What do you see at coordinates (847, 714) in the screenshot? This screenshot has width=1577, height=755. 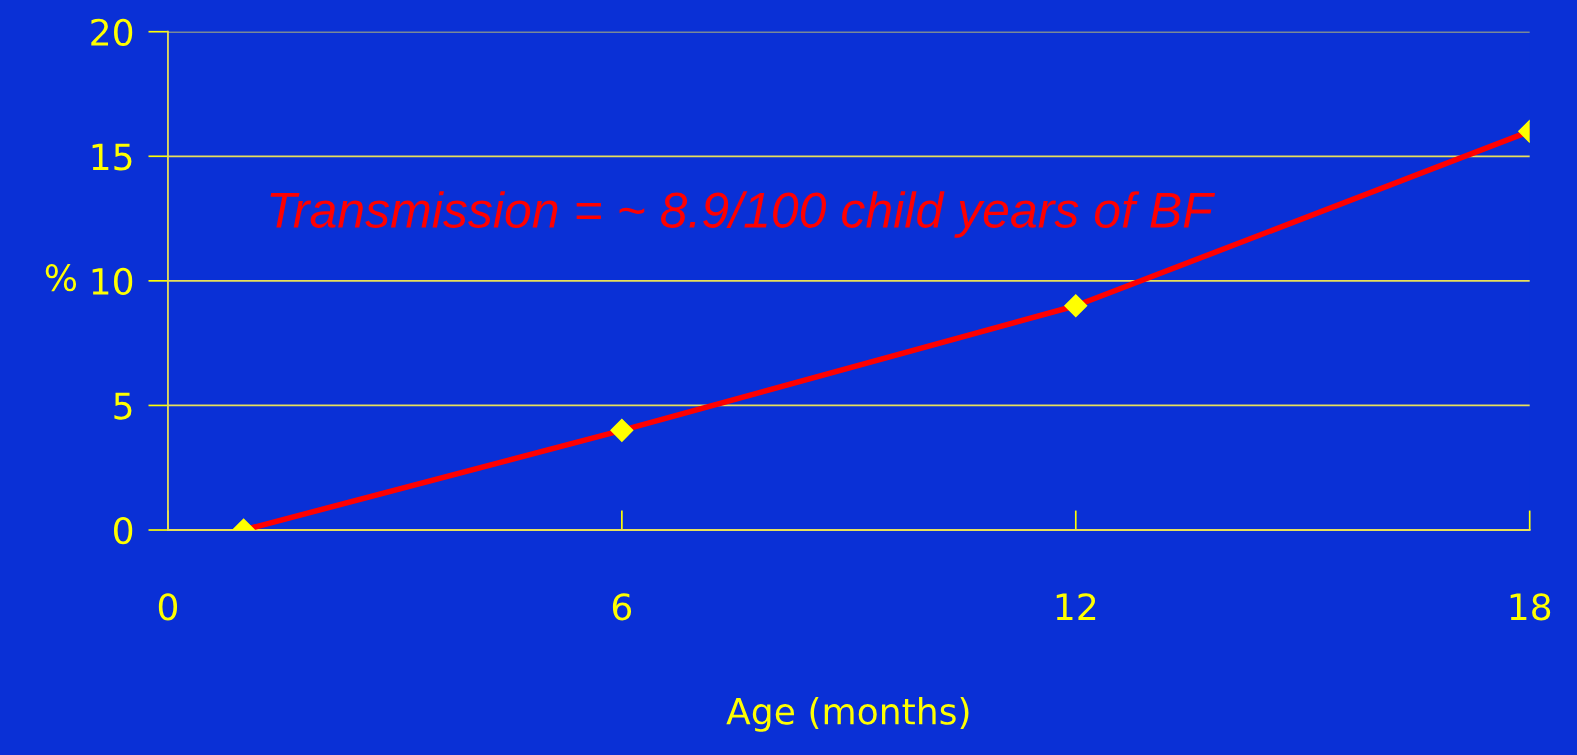 I see `x-axis-title: Age (months)` at bounding box center [847, 714].